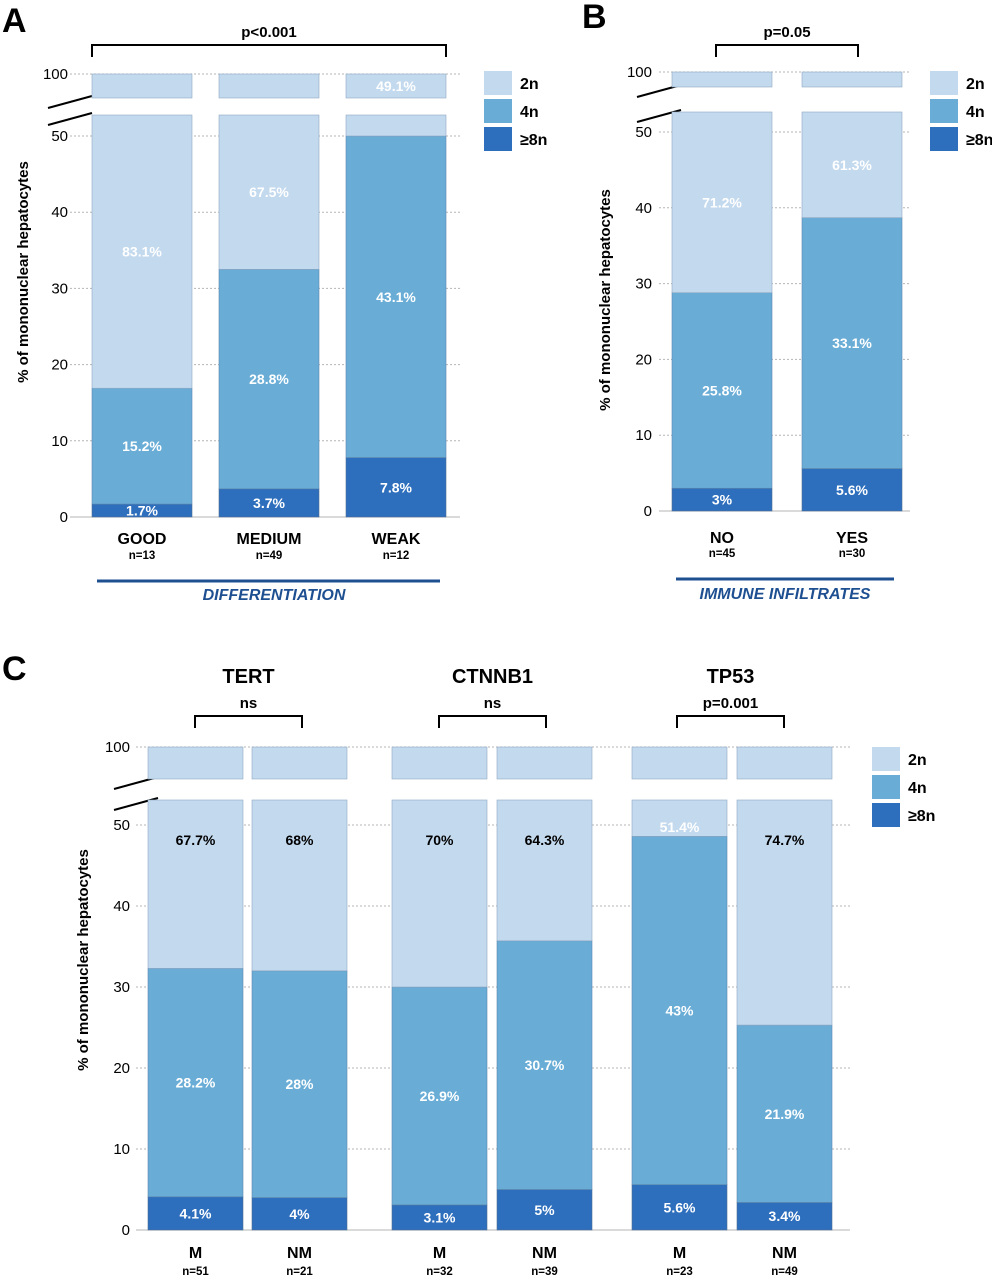 Image resolution: width=992 pixels, height=1280 pixels. Describe the element at coordinates (852, 554) in the screenshot. I see `n-label: n=30` at that location.